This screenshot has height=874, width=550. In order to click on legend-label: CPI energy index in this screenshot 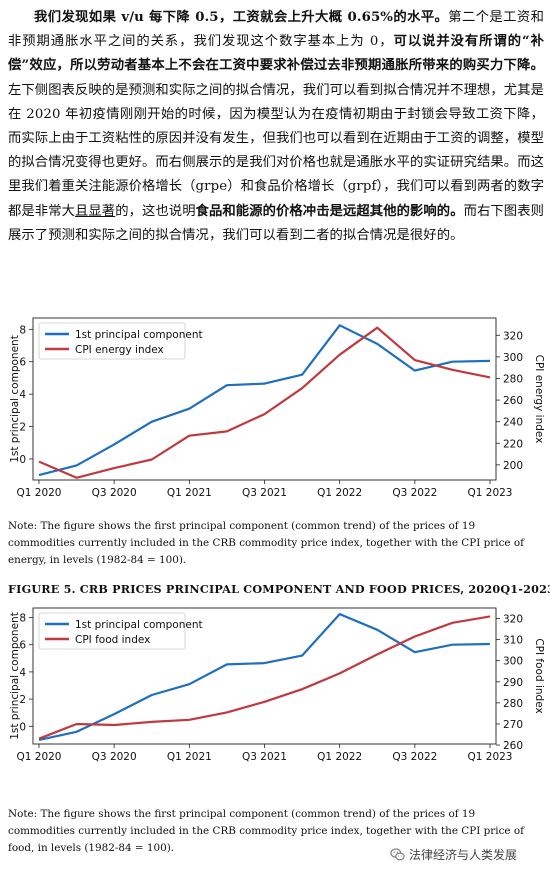, I will do `click(119, 350)`.